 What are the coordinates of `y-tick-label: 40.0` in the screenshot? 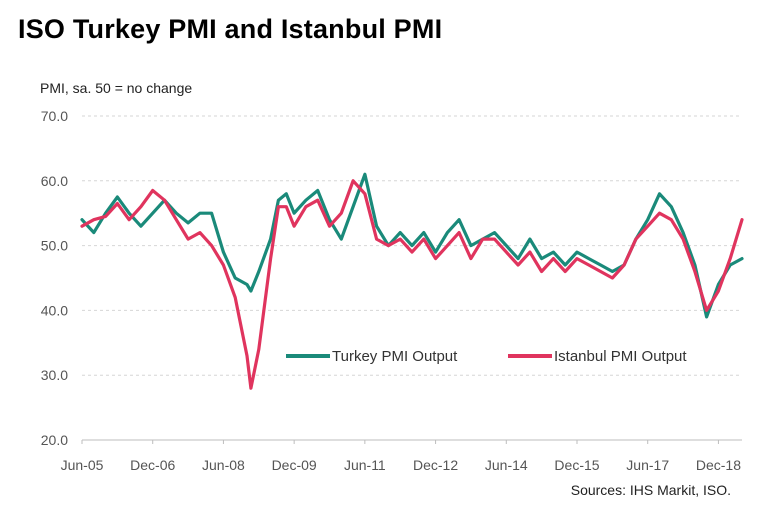 It's located at (54, 310).